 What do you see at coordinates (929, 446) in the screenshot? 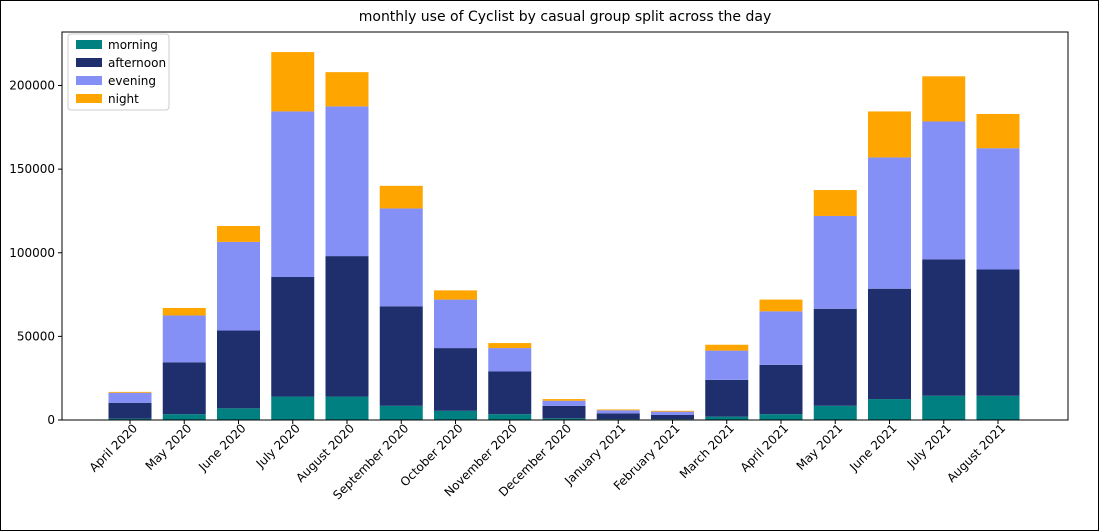
I see `x-tick-label: July 2021` at bounding box center [929, 446].